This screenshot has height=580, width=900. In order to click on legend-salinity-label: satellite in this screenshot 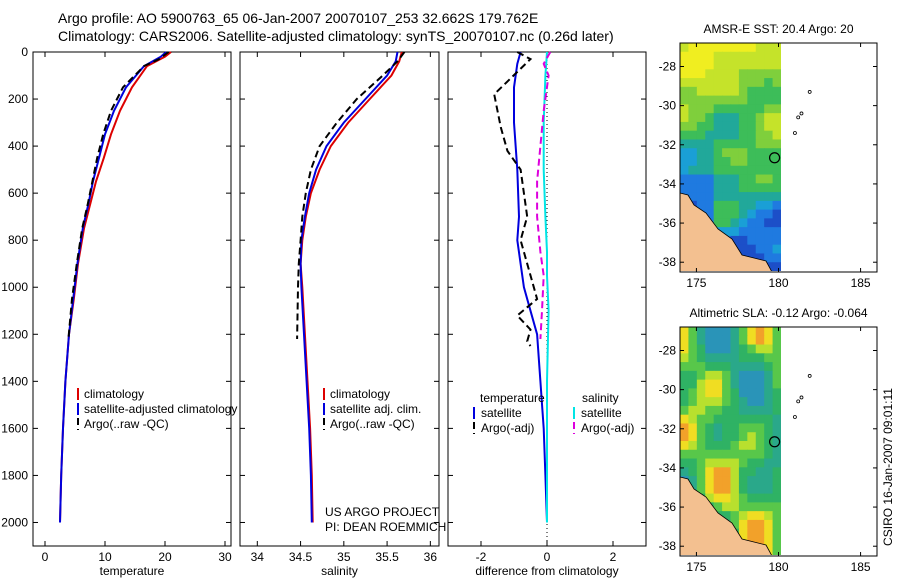, I will do `click(601, 413)`.